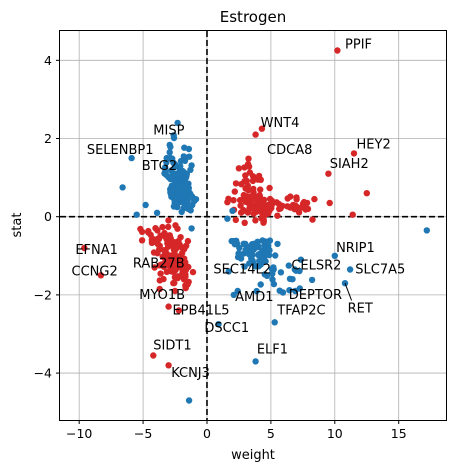 This screenshot has height=470, width=457. Describe the element at coordinates (242, 269) in the screenshot. I see `point-annotation: SEC14L2` at that location.